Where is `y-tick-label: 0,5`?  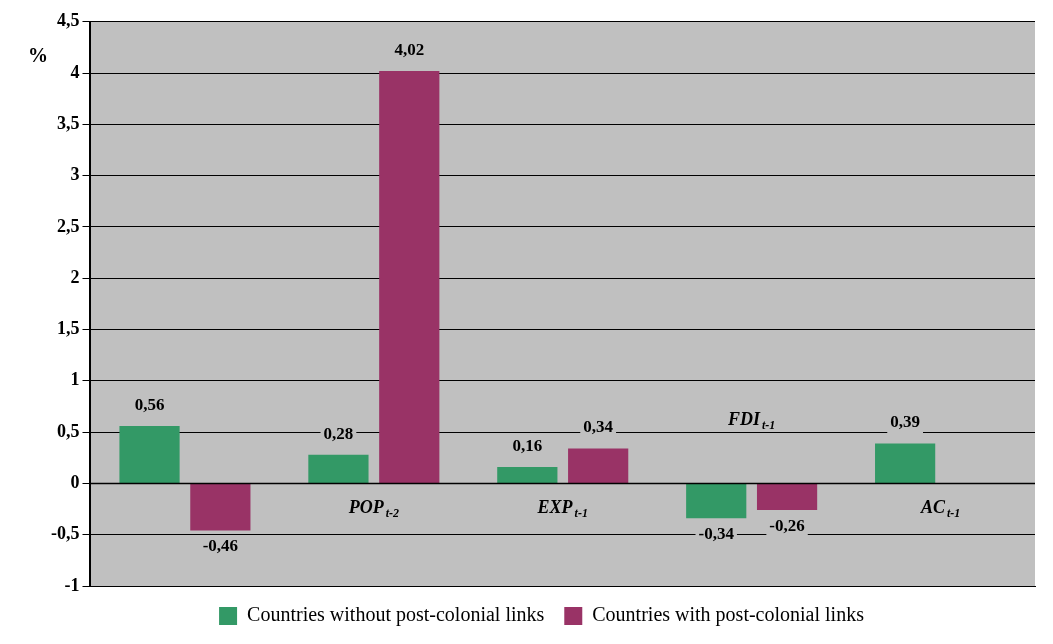
y-tick-label: 0,5 is located at coordinates (68, 430).